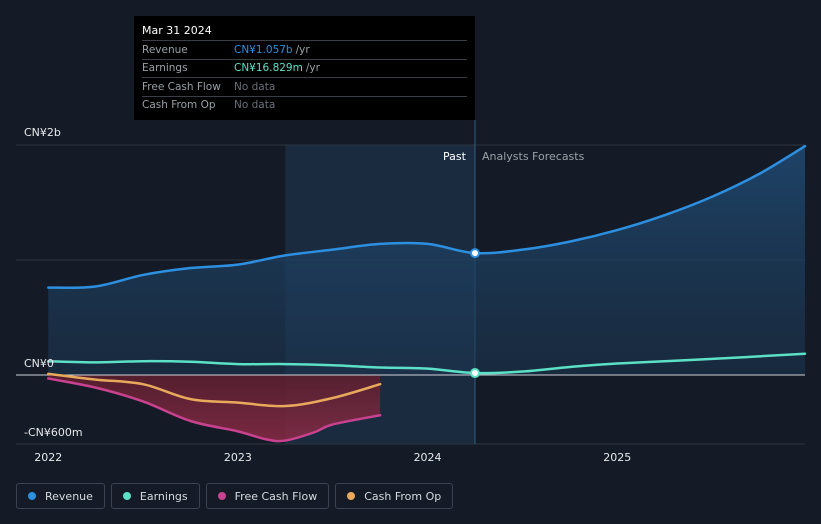  I want to click on past-label: Past, so click(455, 156).